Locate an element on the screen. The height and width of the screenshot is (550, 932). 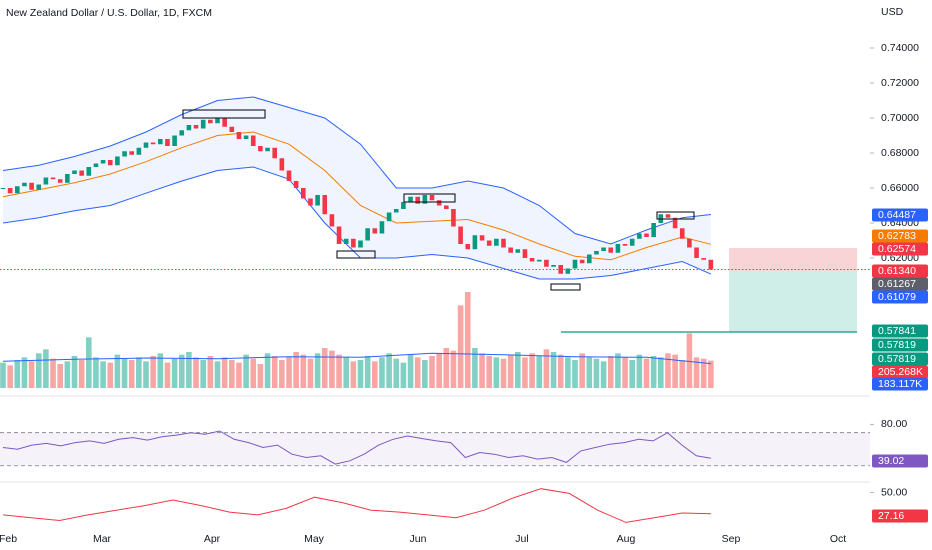
price-badge-label: 205.268K is located at coordinates (900, 372).